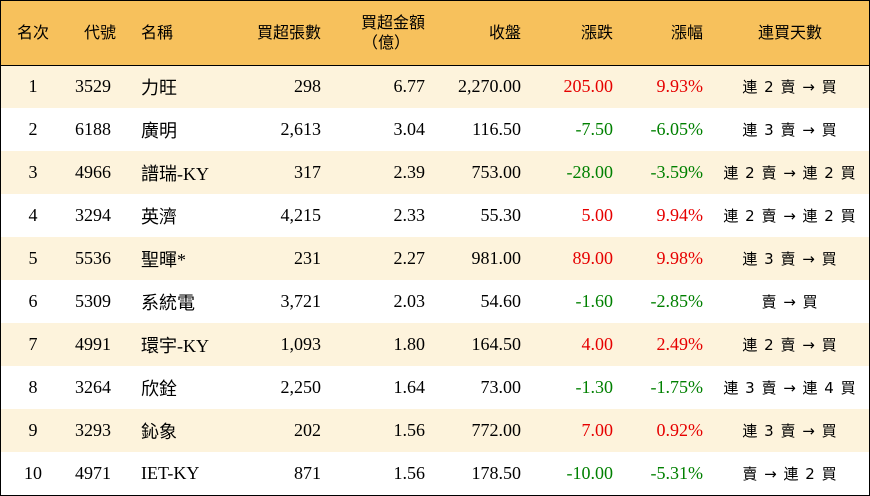 Image resolution: width=870 pixels, height=496 pixels. I want to click on table-header: 名次 代號 名稱 買超張數 買超金額 （億） 收盤 漲跌 漲幅 連買天數, so click(435, 33).